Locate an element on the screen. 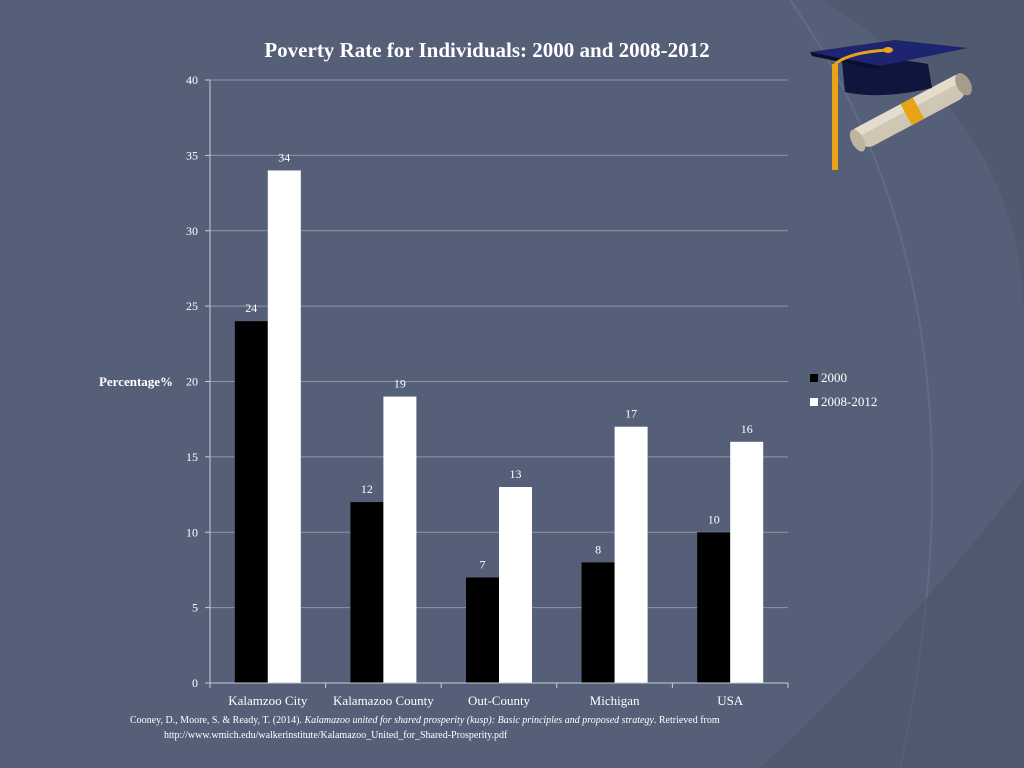 The width and height of the screenshot is (1024, 768). x-tick-label: Kalamazoo County is located at coordinates (383, 700).